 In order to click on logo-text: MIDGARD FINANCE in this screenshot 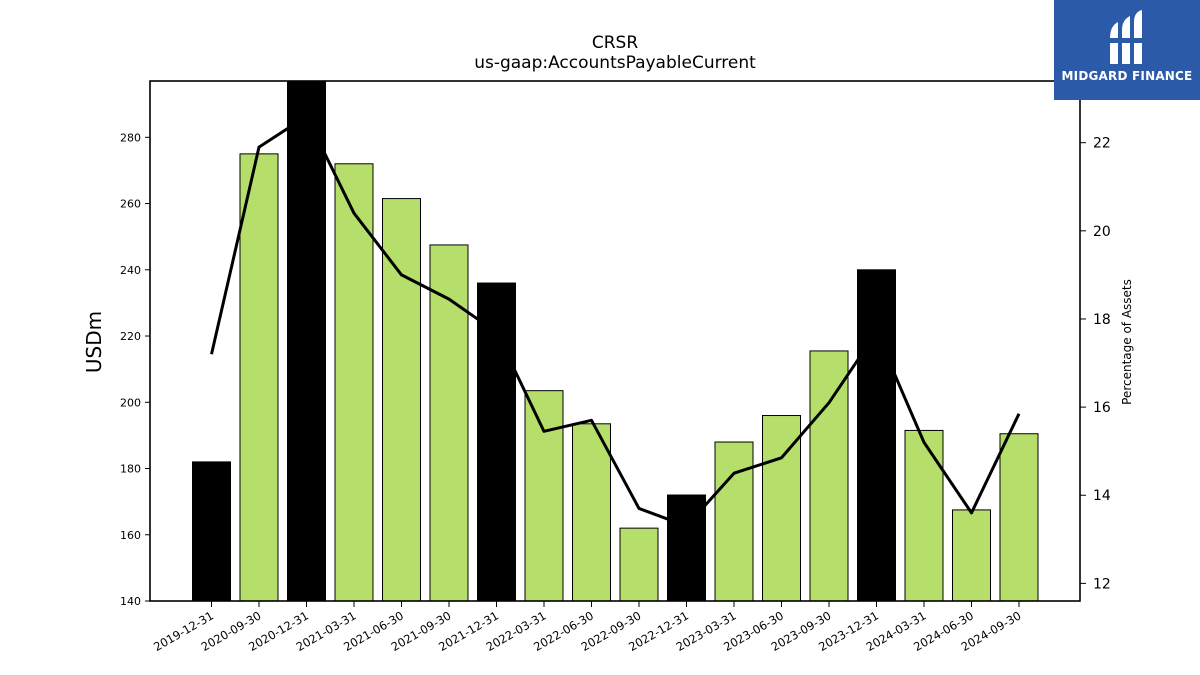, I will do `click(1127, 76)`.